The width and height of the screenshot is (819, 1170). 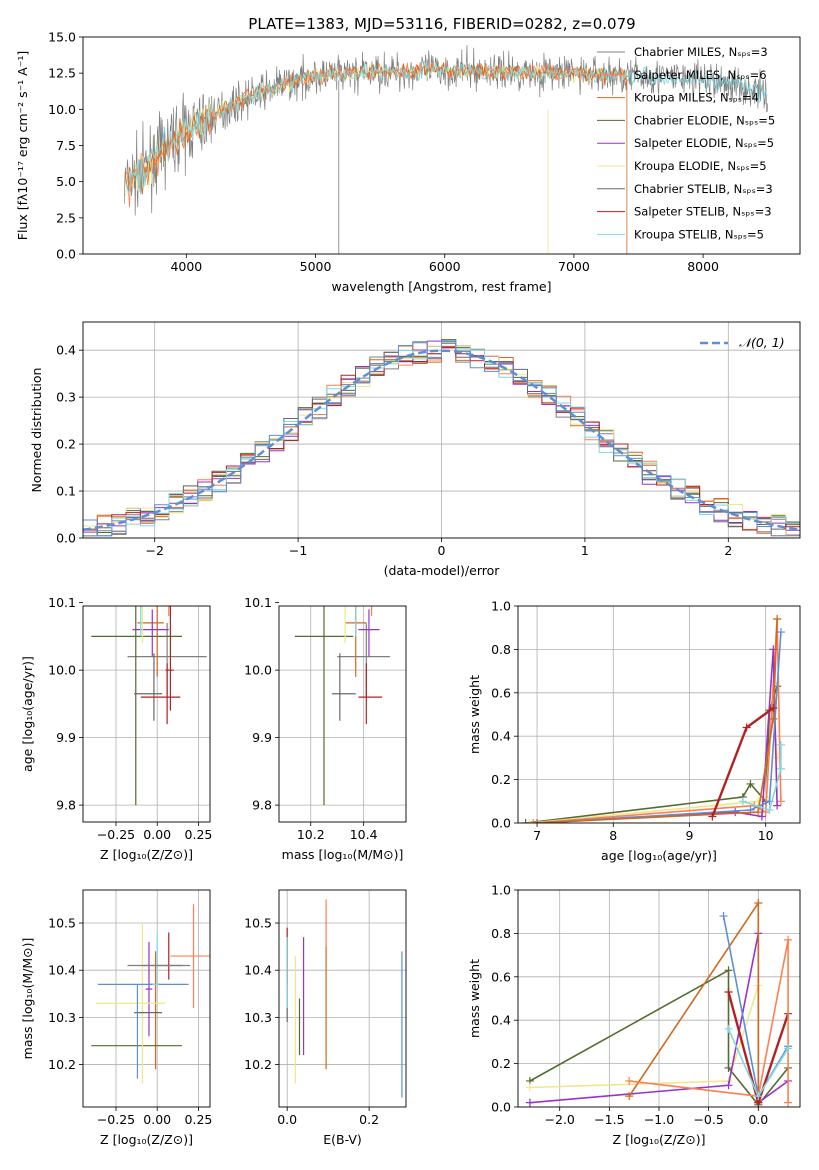 I want to click on y-tick-label: 0.2, so click(x=501, y=1063).